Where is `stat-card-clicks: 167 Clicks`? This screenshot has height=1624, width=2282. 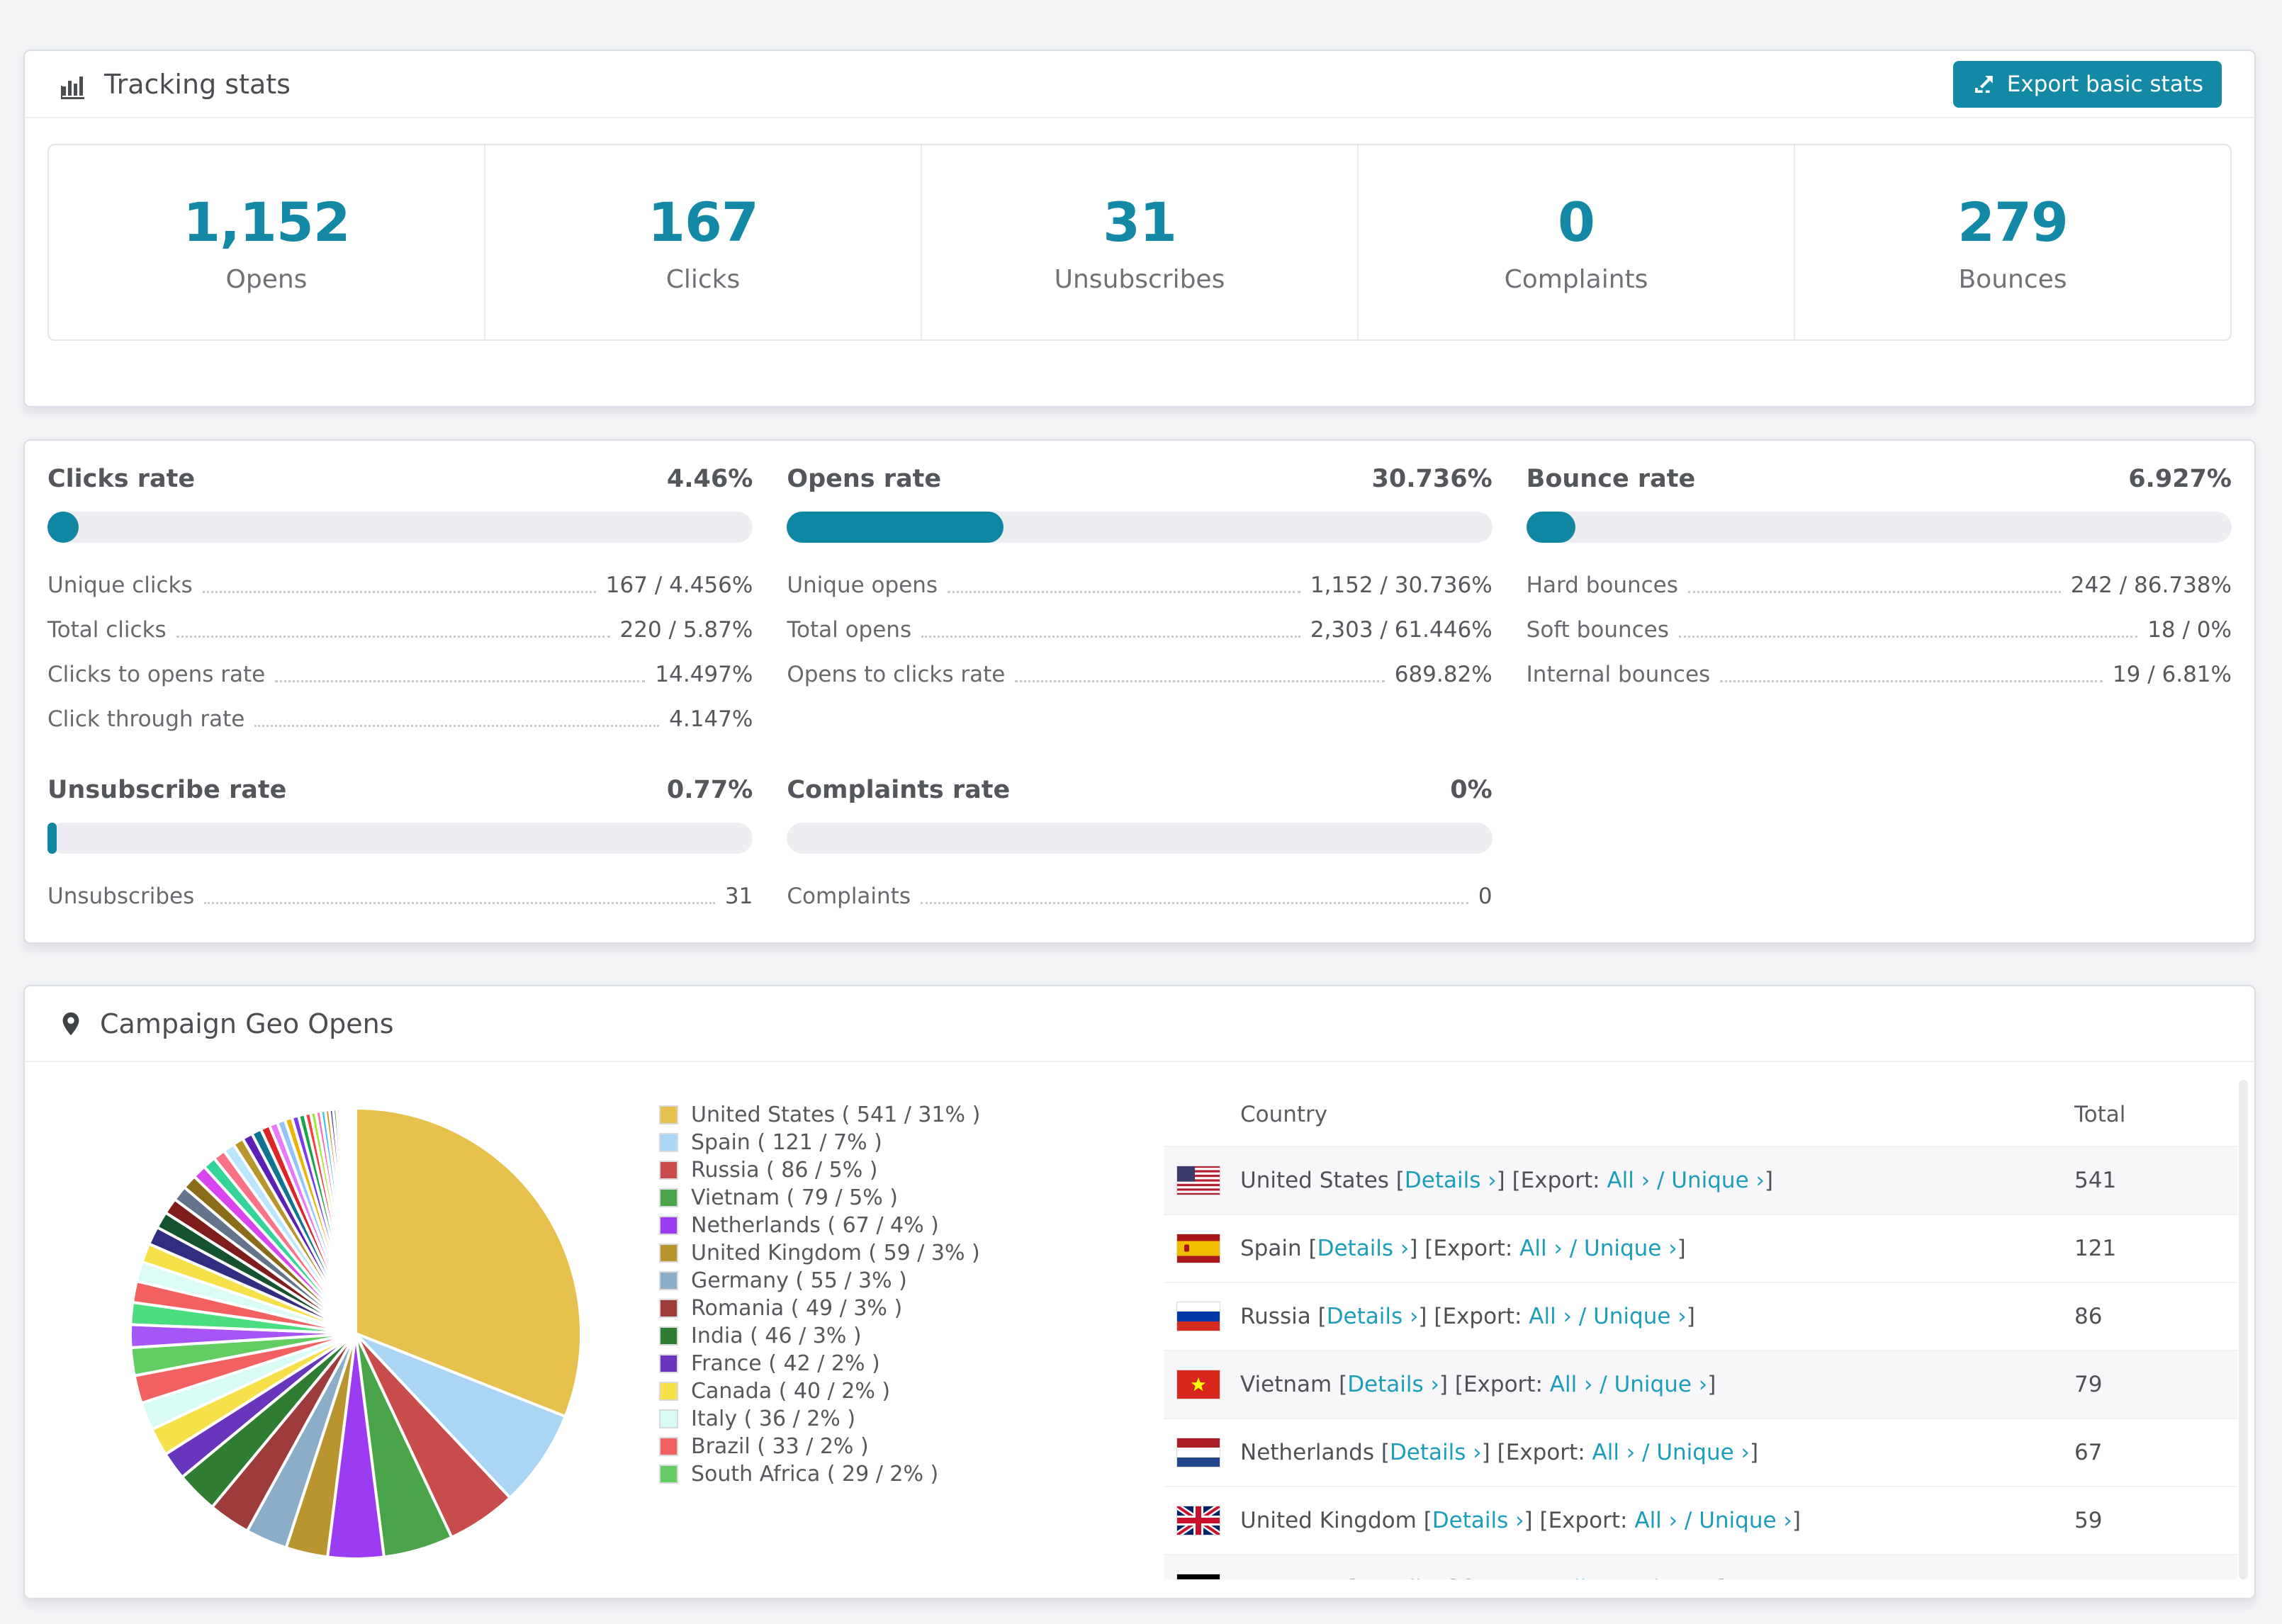 stat-card-clicks: 167 Clicks is located at coordinates (704, 242).